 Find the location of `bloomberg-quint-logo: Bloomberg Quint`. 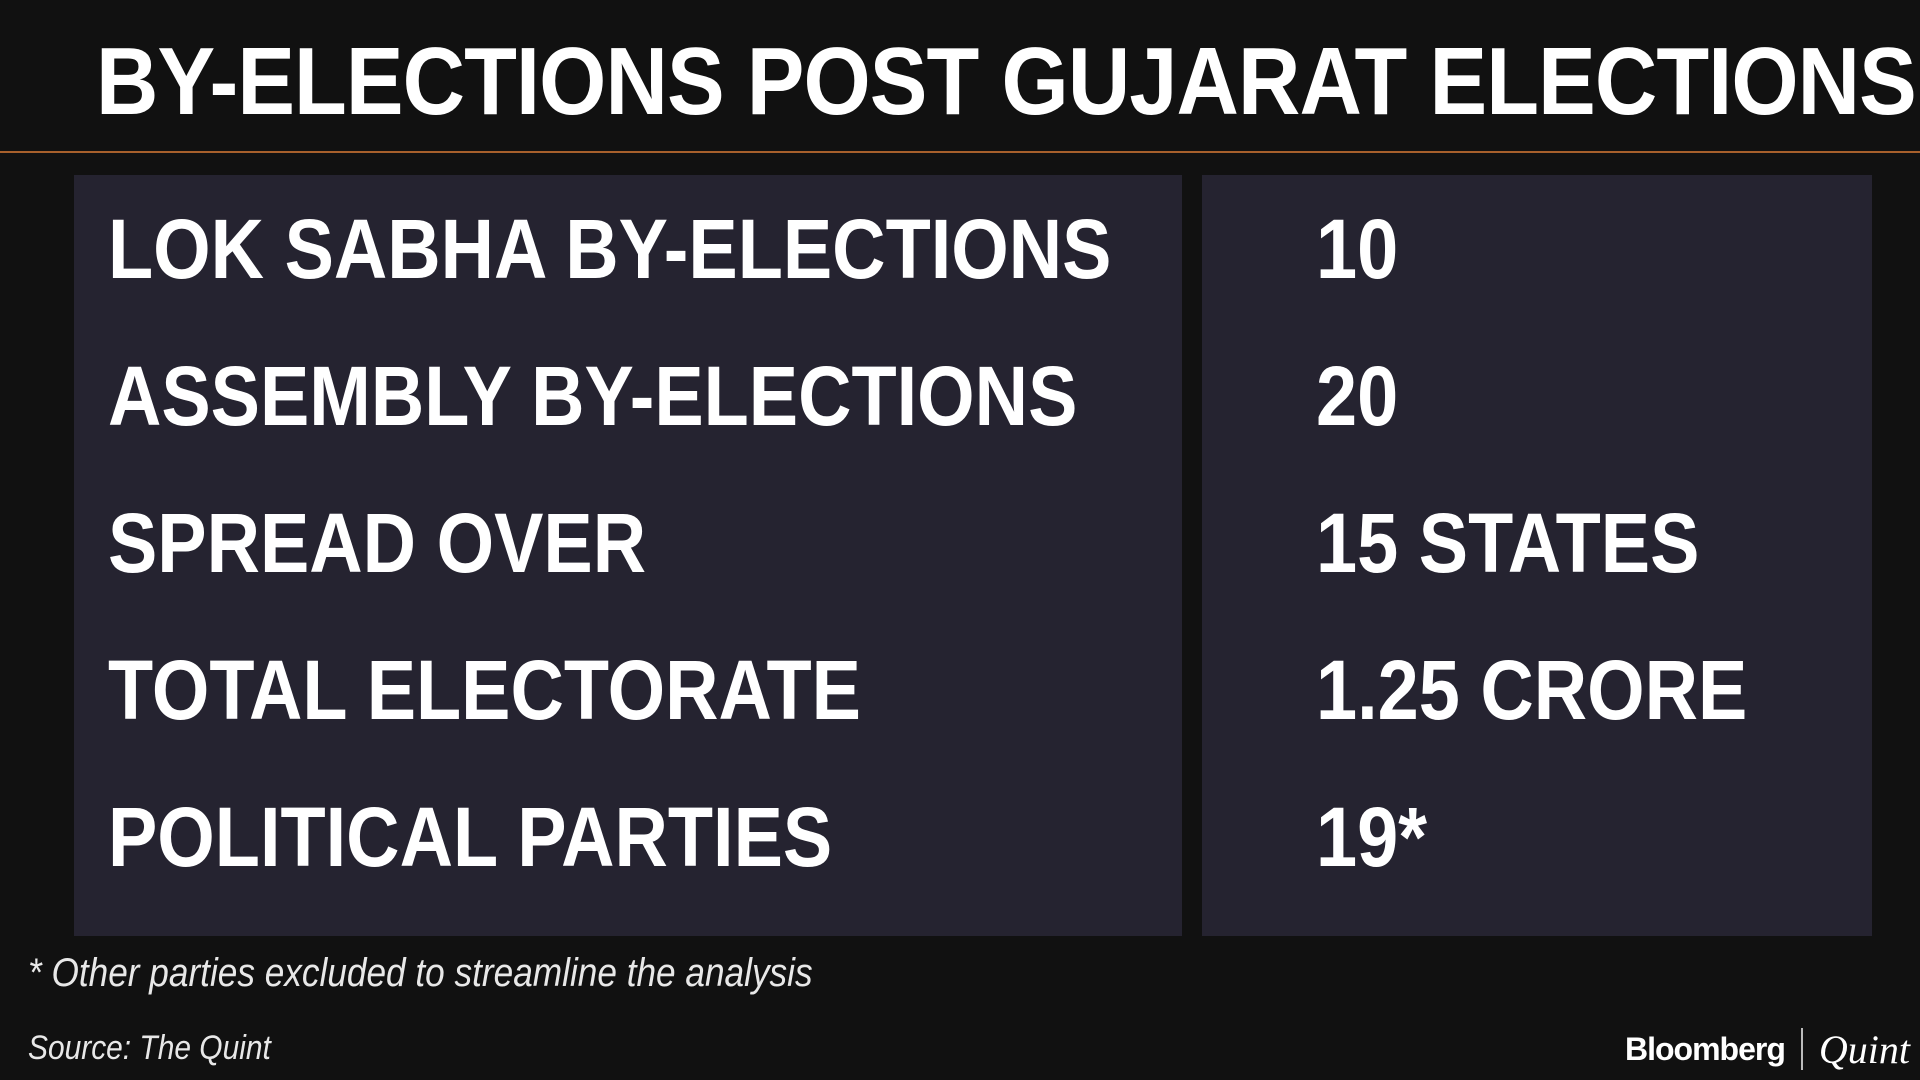

bloomberg-quint-logo: Bloomberg Quint is located at coordinates (1767, 1049).